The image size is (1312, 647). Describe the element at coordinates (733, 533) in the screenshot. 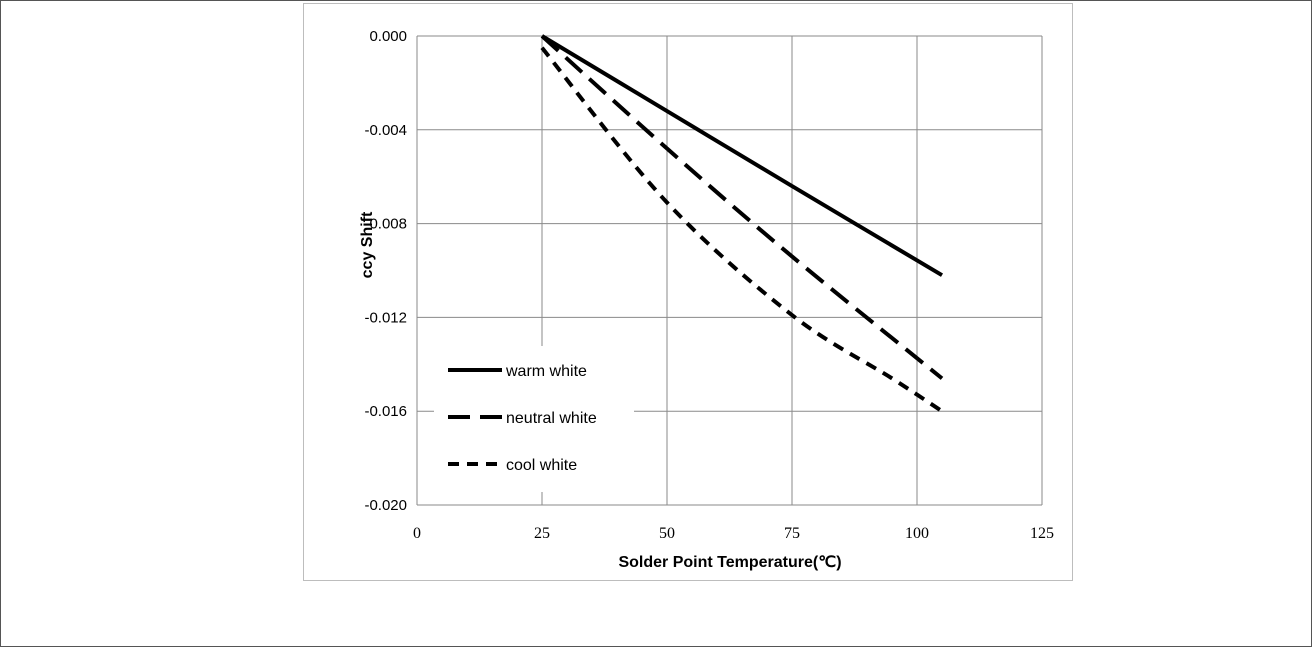

I see `x-tick-labels: 0 25 50 75 100 125` at that location.